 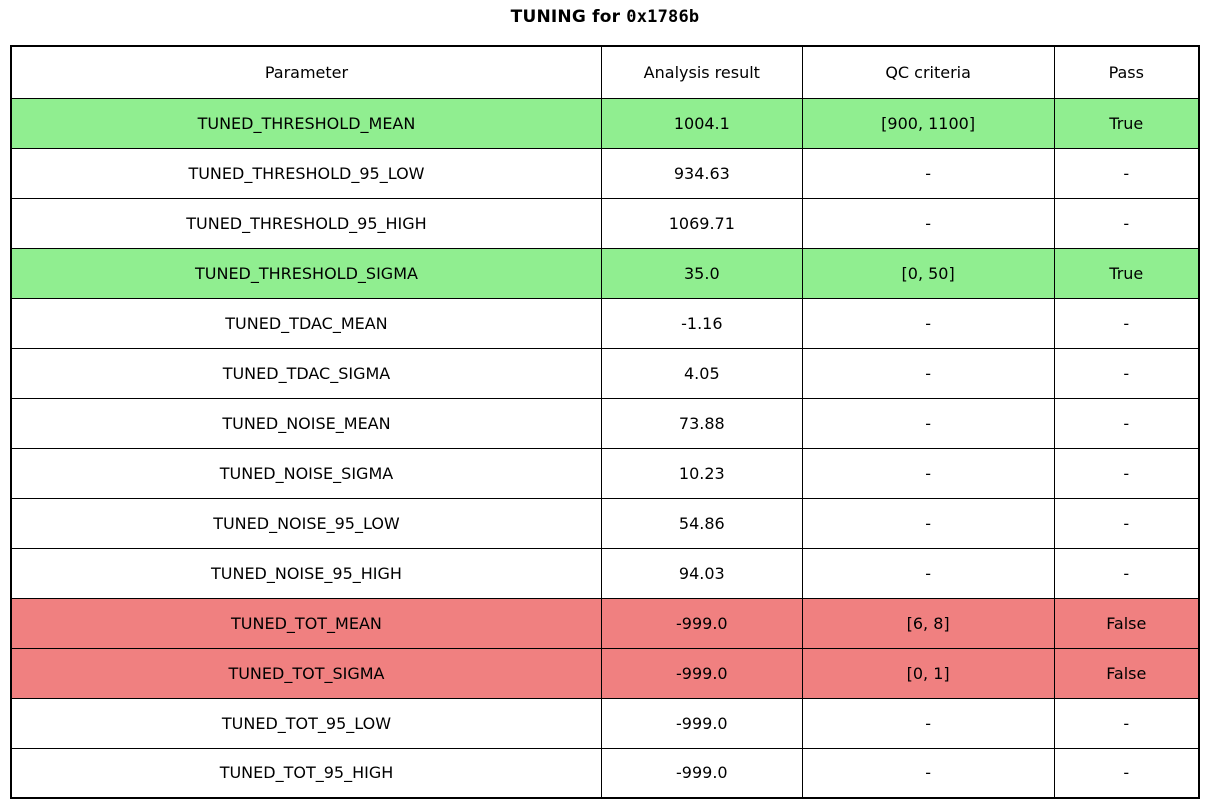 I want to click on table-row: TUNED_TDAC_SIGMA 4.05- -, so click(x=605, y=373).